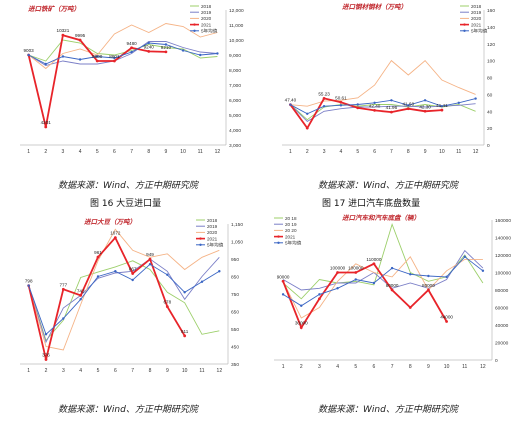  I want to click on y-tick-label: 850, so click(235, 278).